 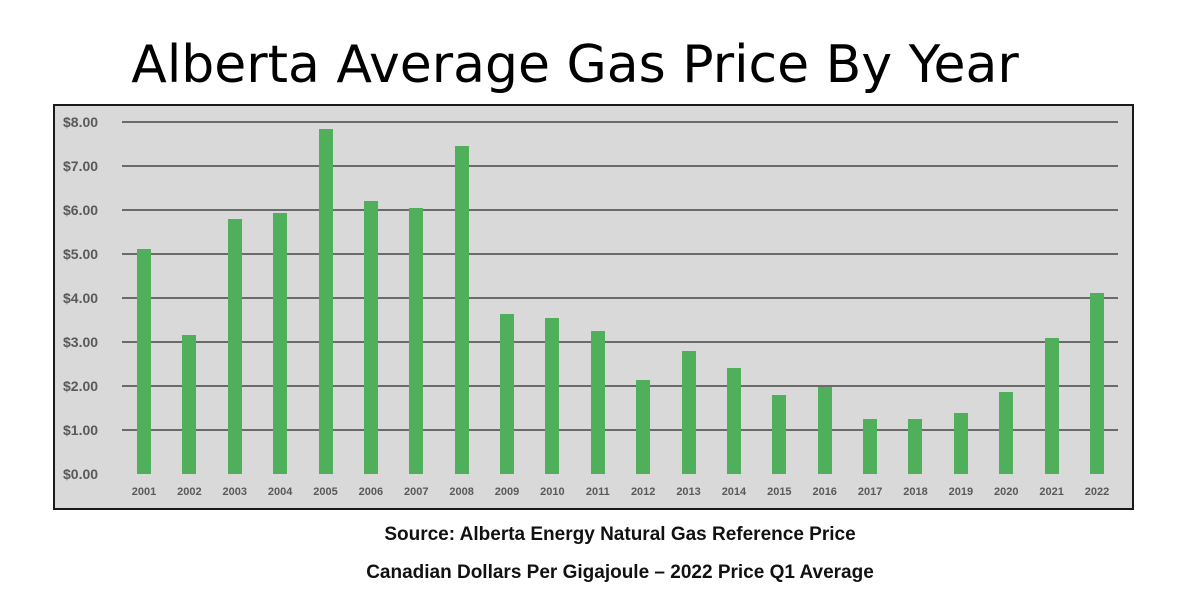 What do you see at coordinates (189, 492) in the screenshot?
I see `x-axis-tick-label: 2002` at bounding box center [189, 492].